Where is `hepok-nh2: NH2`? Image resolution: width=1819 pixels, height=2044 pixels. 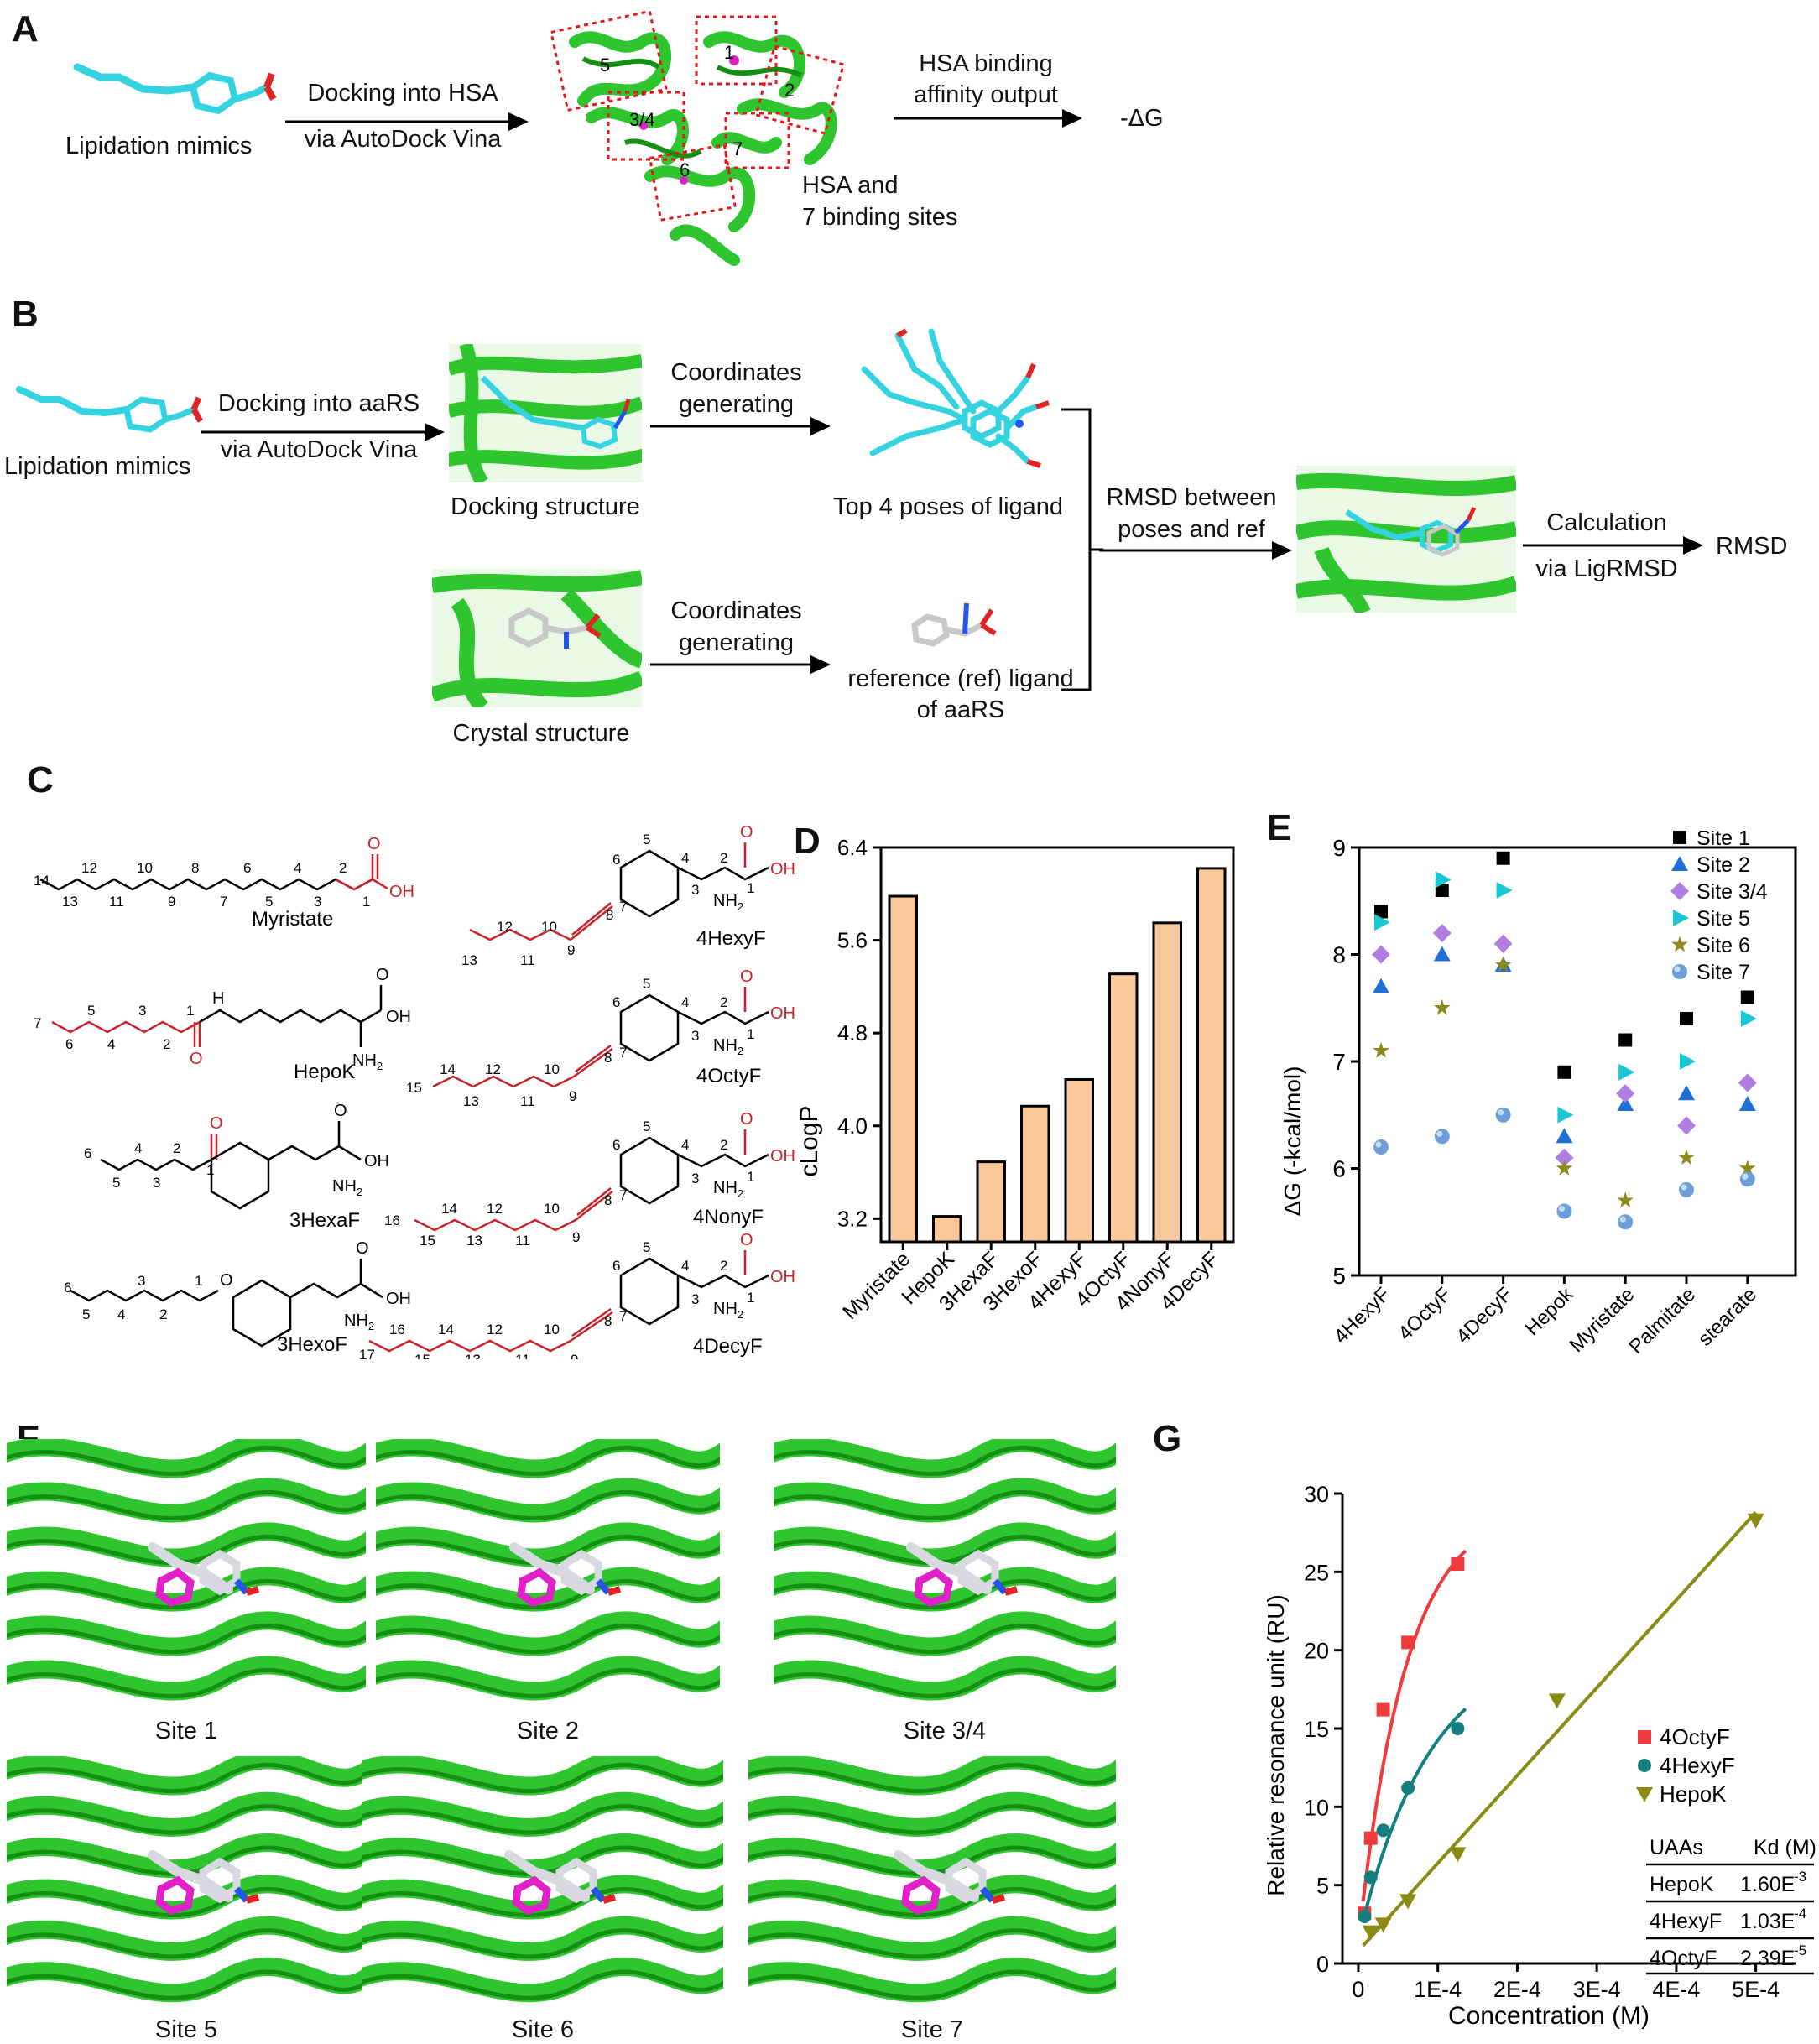
hepok-nh2: NH2 is located at coordinates (367, 1061).